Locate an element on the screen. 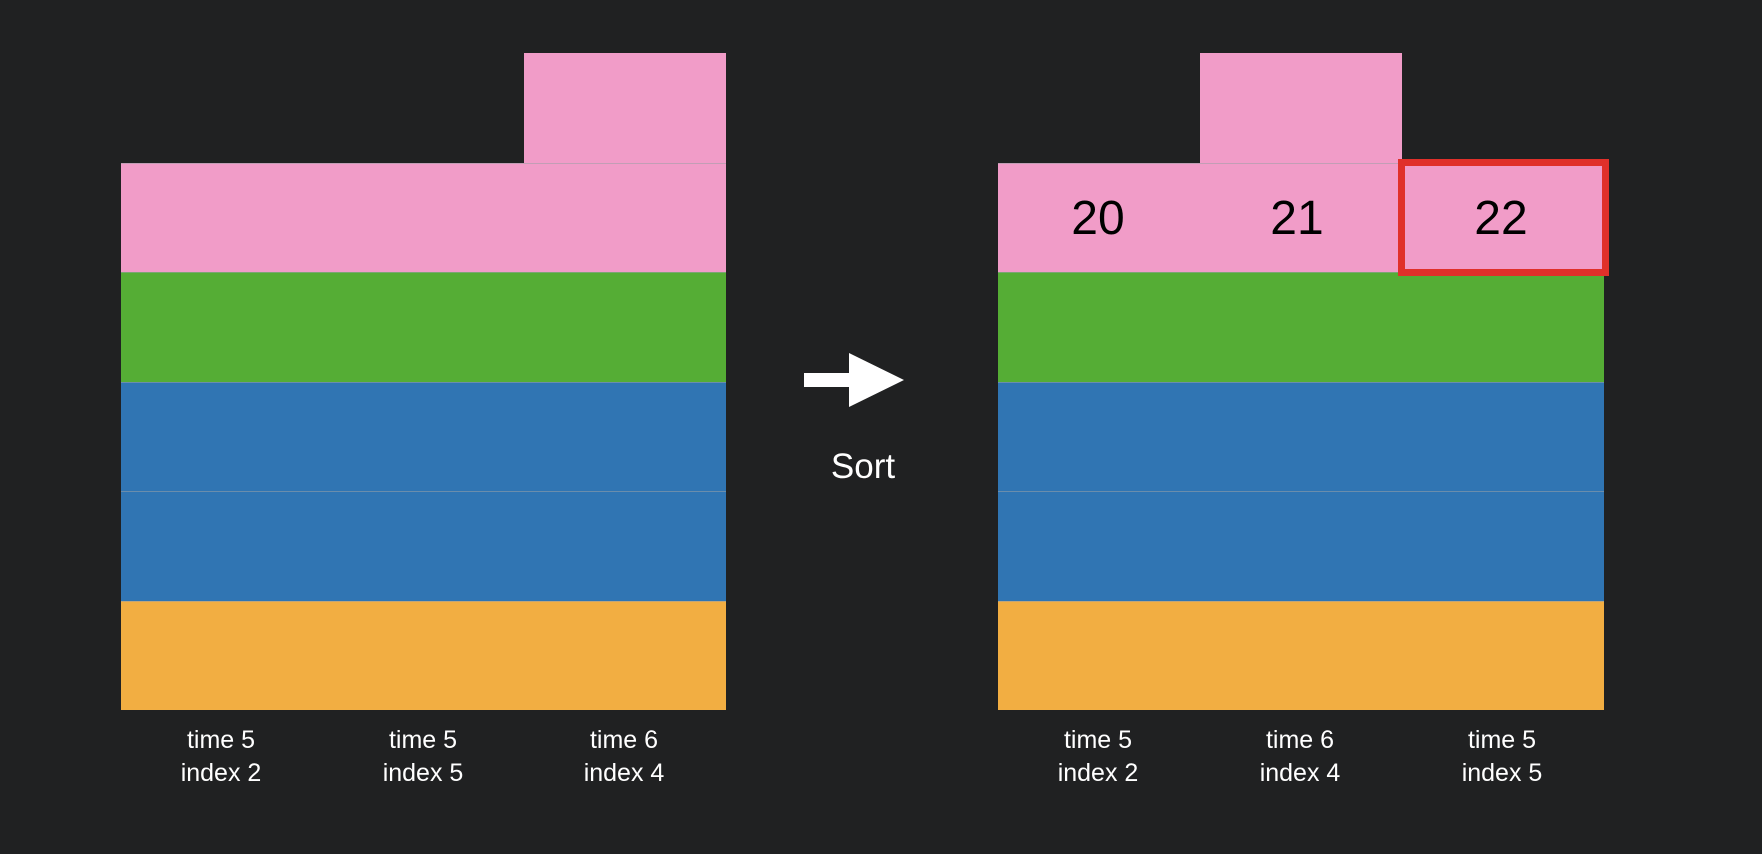 This screenshot has height=854, width=1762. left-column-label-1: time 5 index 2 is located at coordinates (221, 757).